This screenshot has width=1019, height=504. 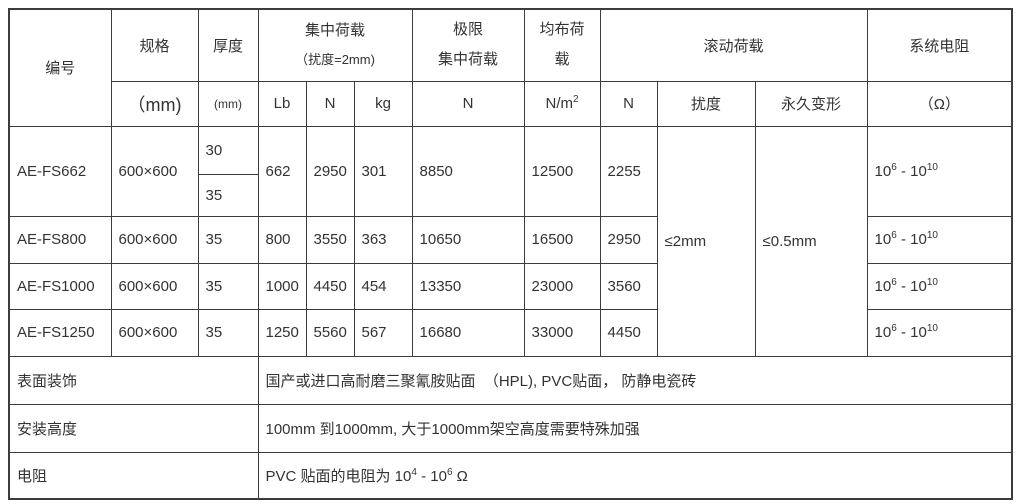 What do you see at coordinates (562, 171) in the screenshot?
I see `cell-distributed: 12500` at bounding box center [562, 171].